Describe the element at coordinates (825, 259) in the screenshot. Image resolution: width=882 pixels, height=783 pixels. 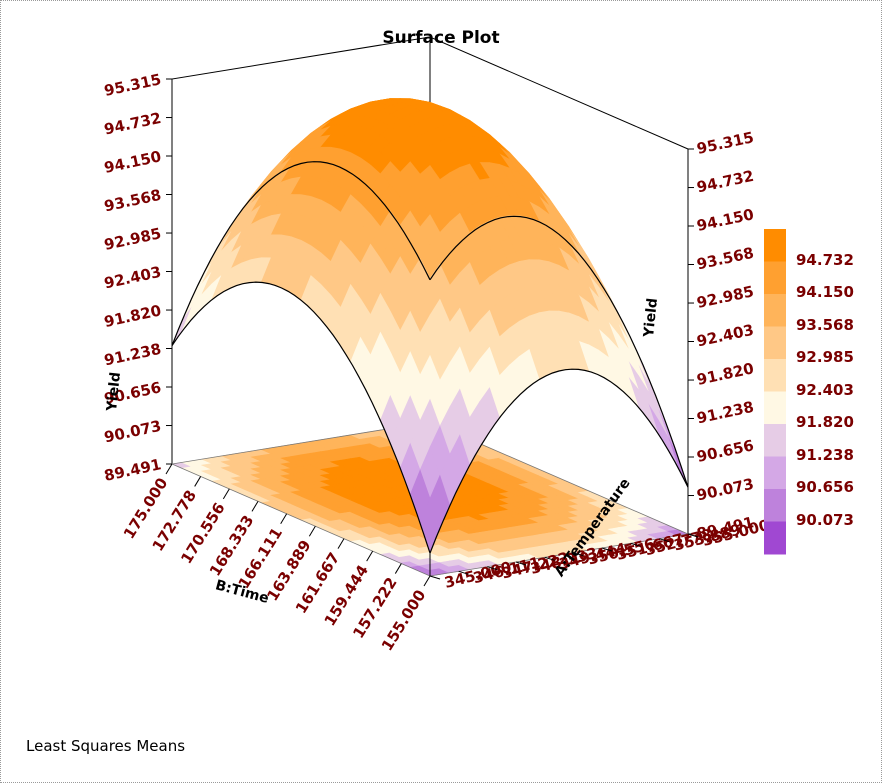
I see `legend-label: 94.732` at that location.